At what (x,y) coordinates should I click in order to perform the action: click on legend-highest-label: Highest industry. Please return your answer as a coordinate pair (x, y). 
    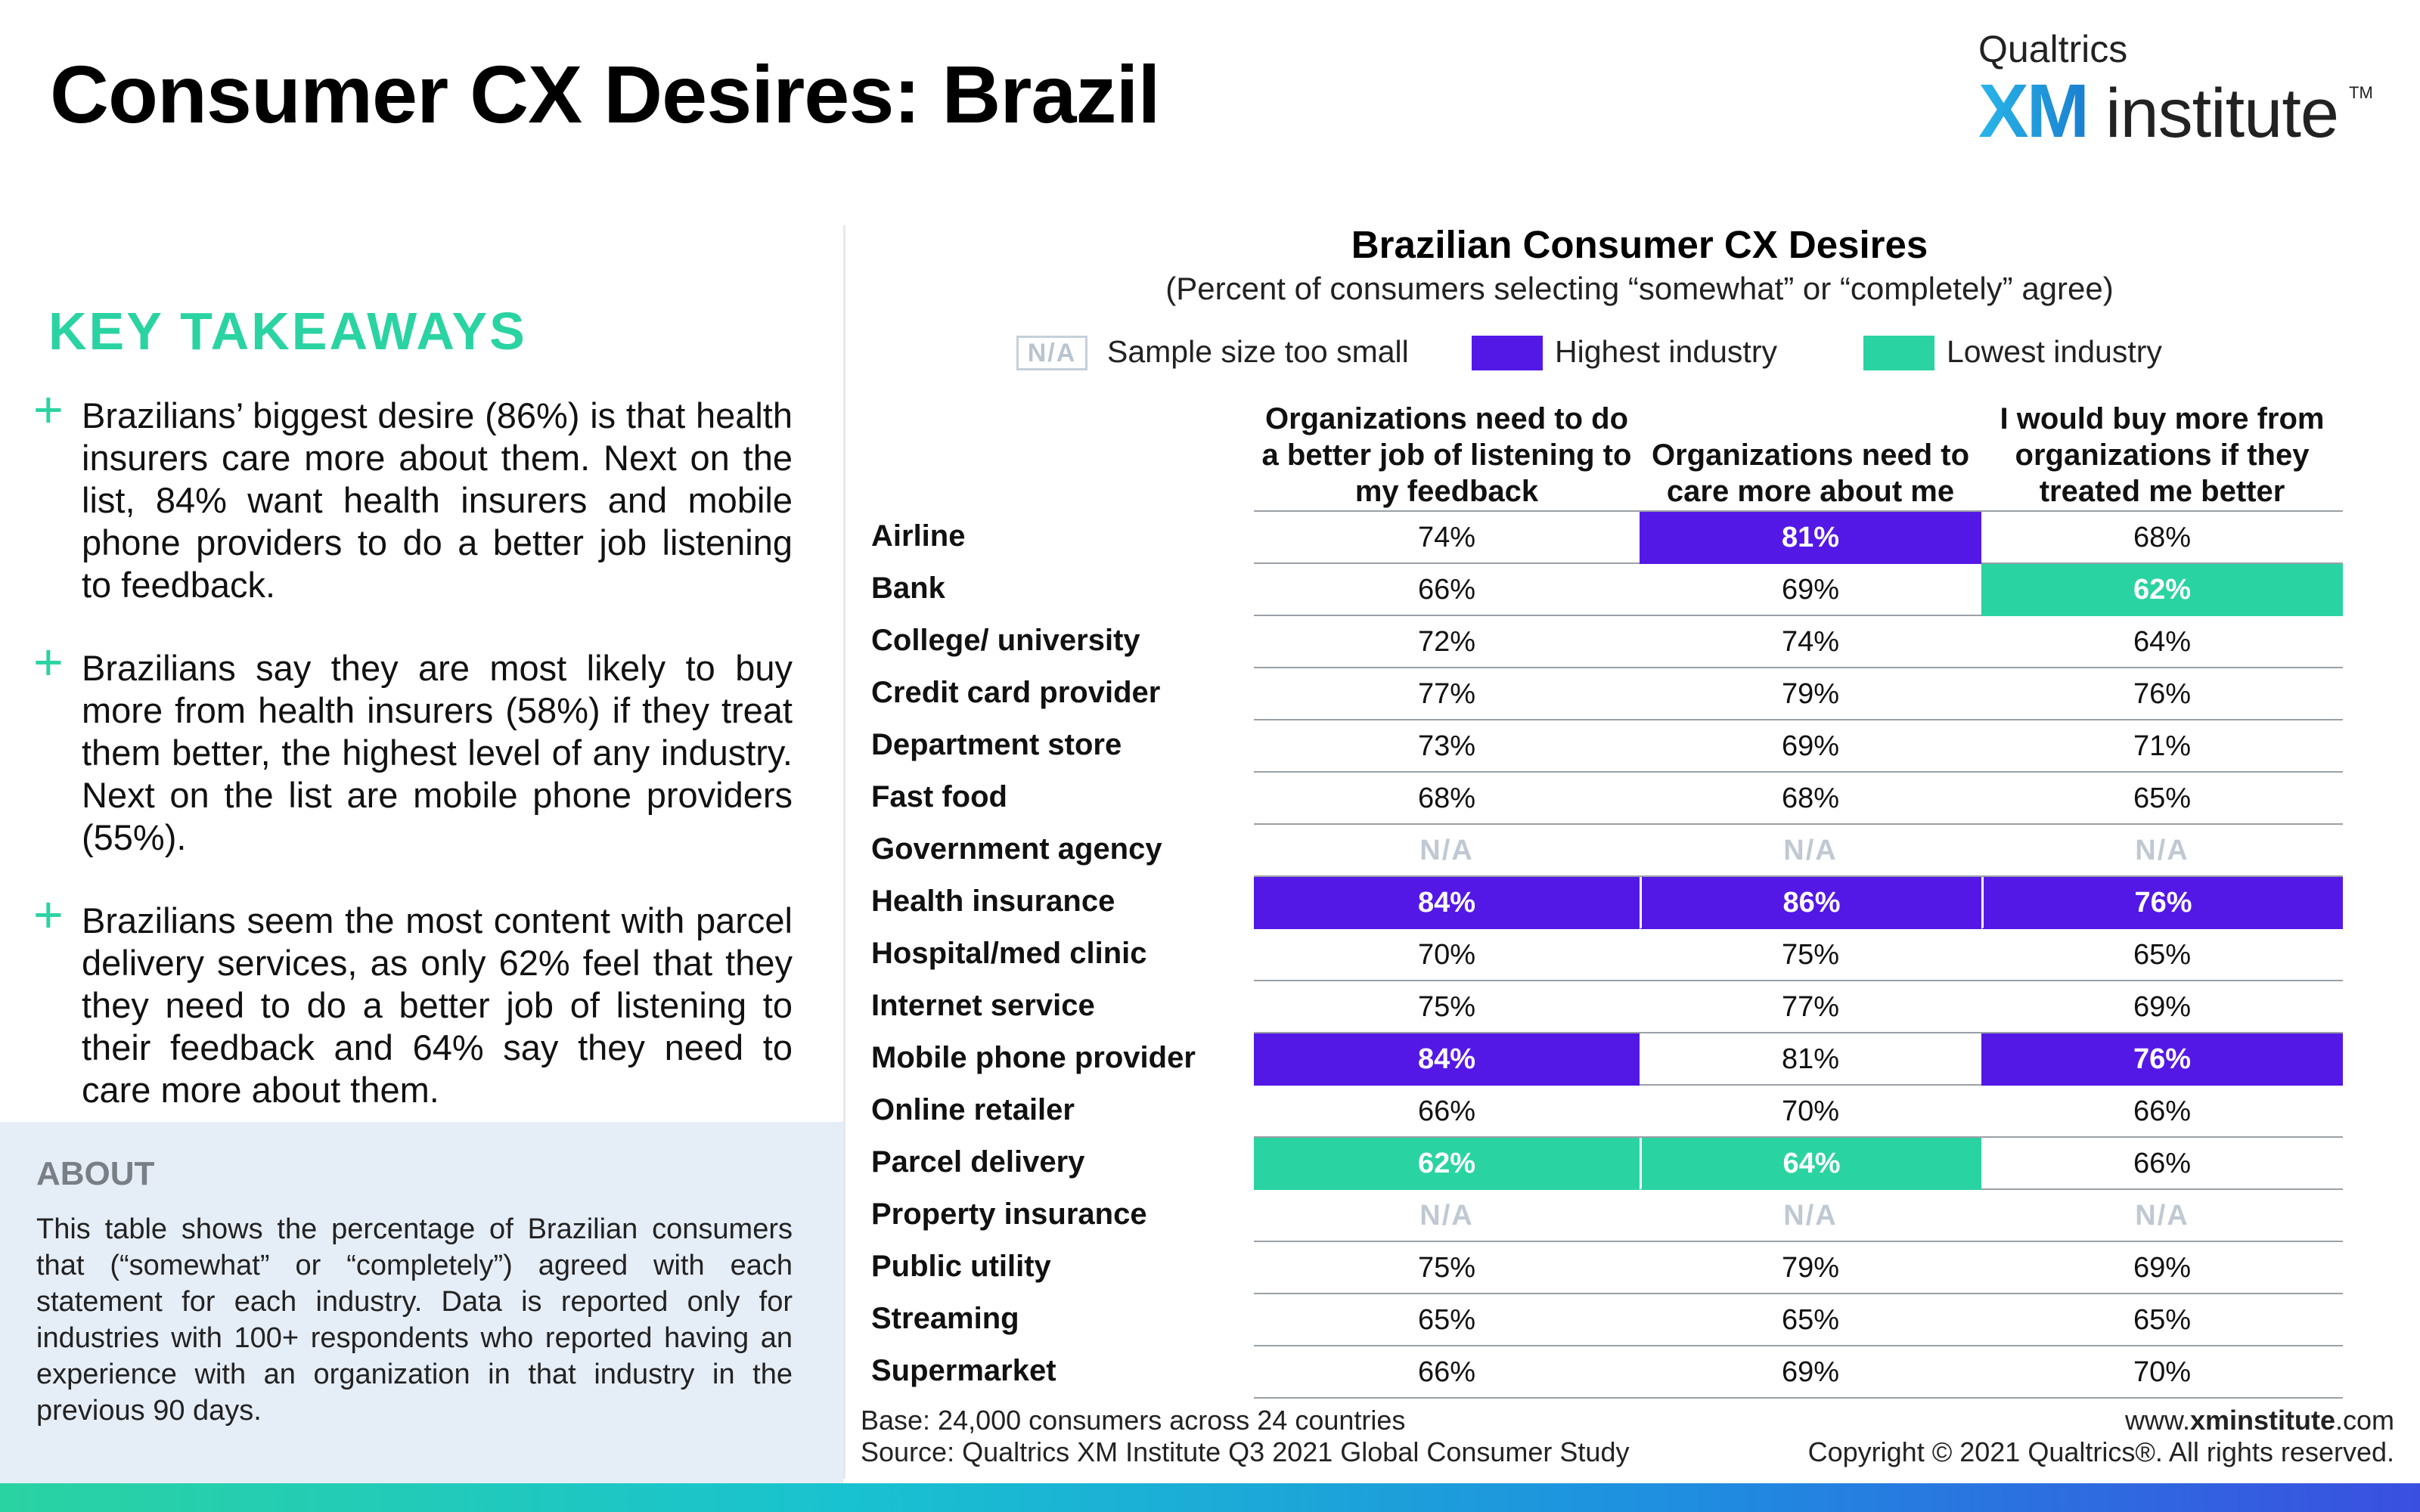
    Looking at the image, I should click on (1666, 351).